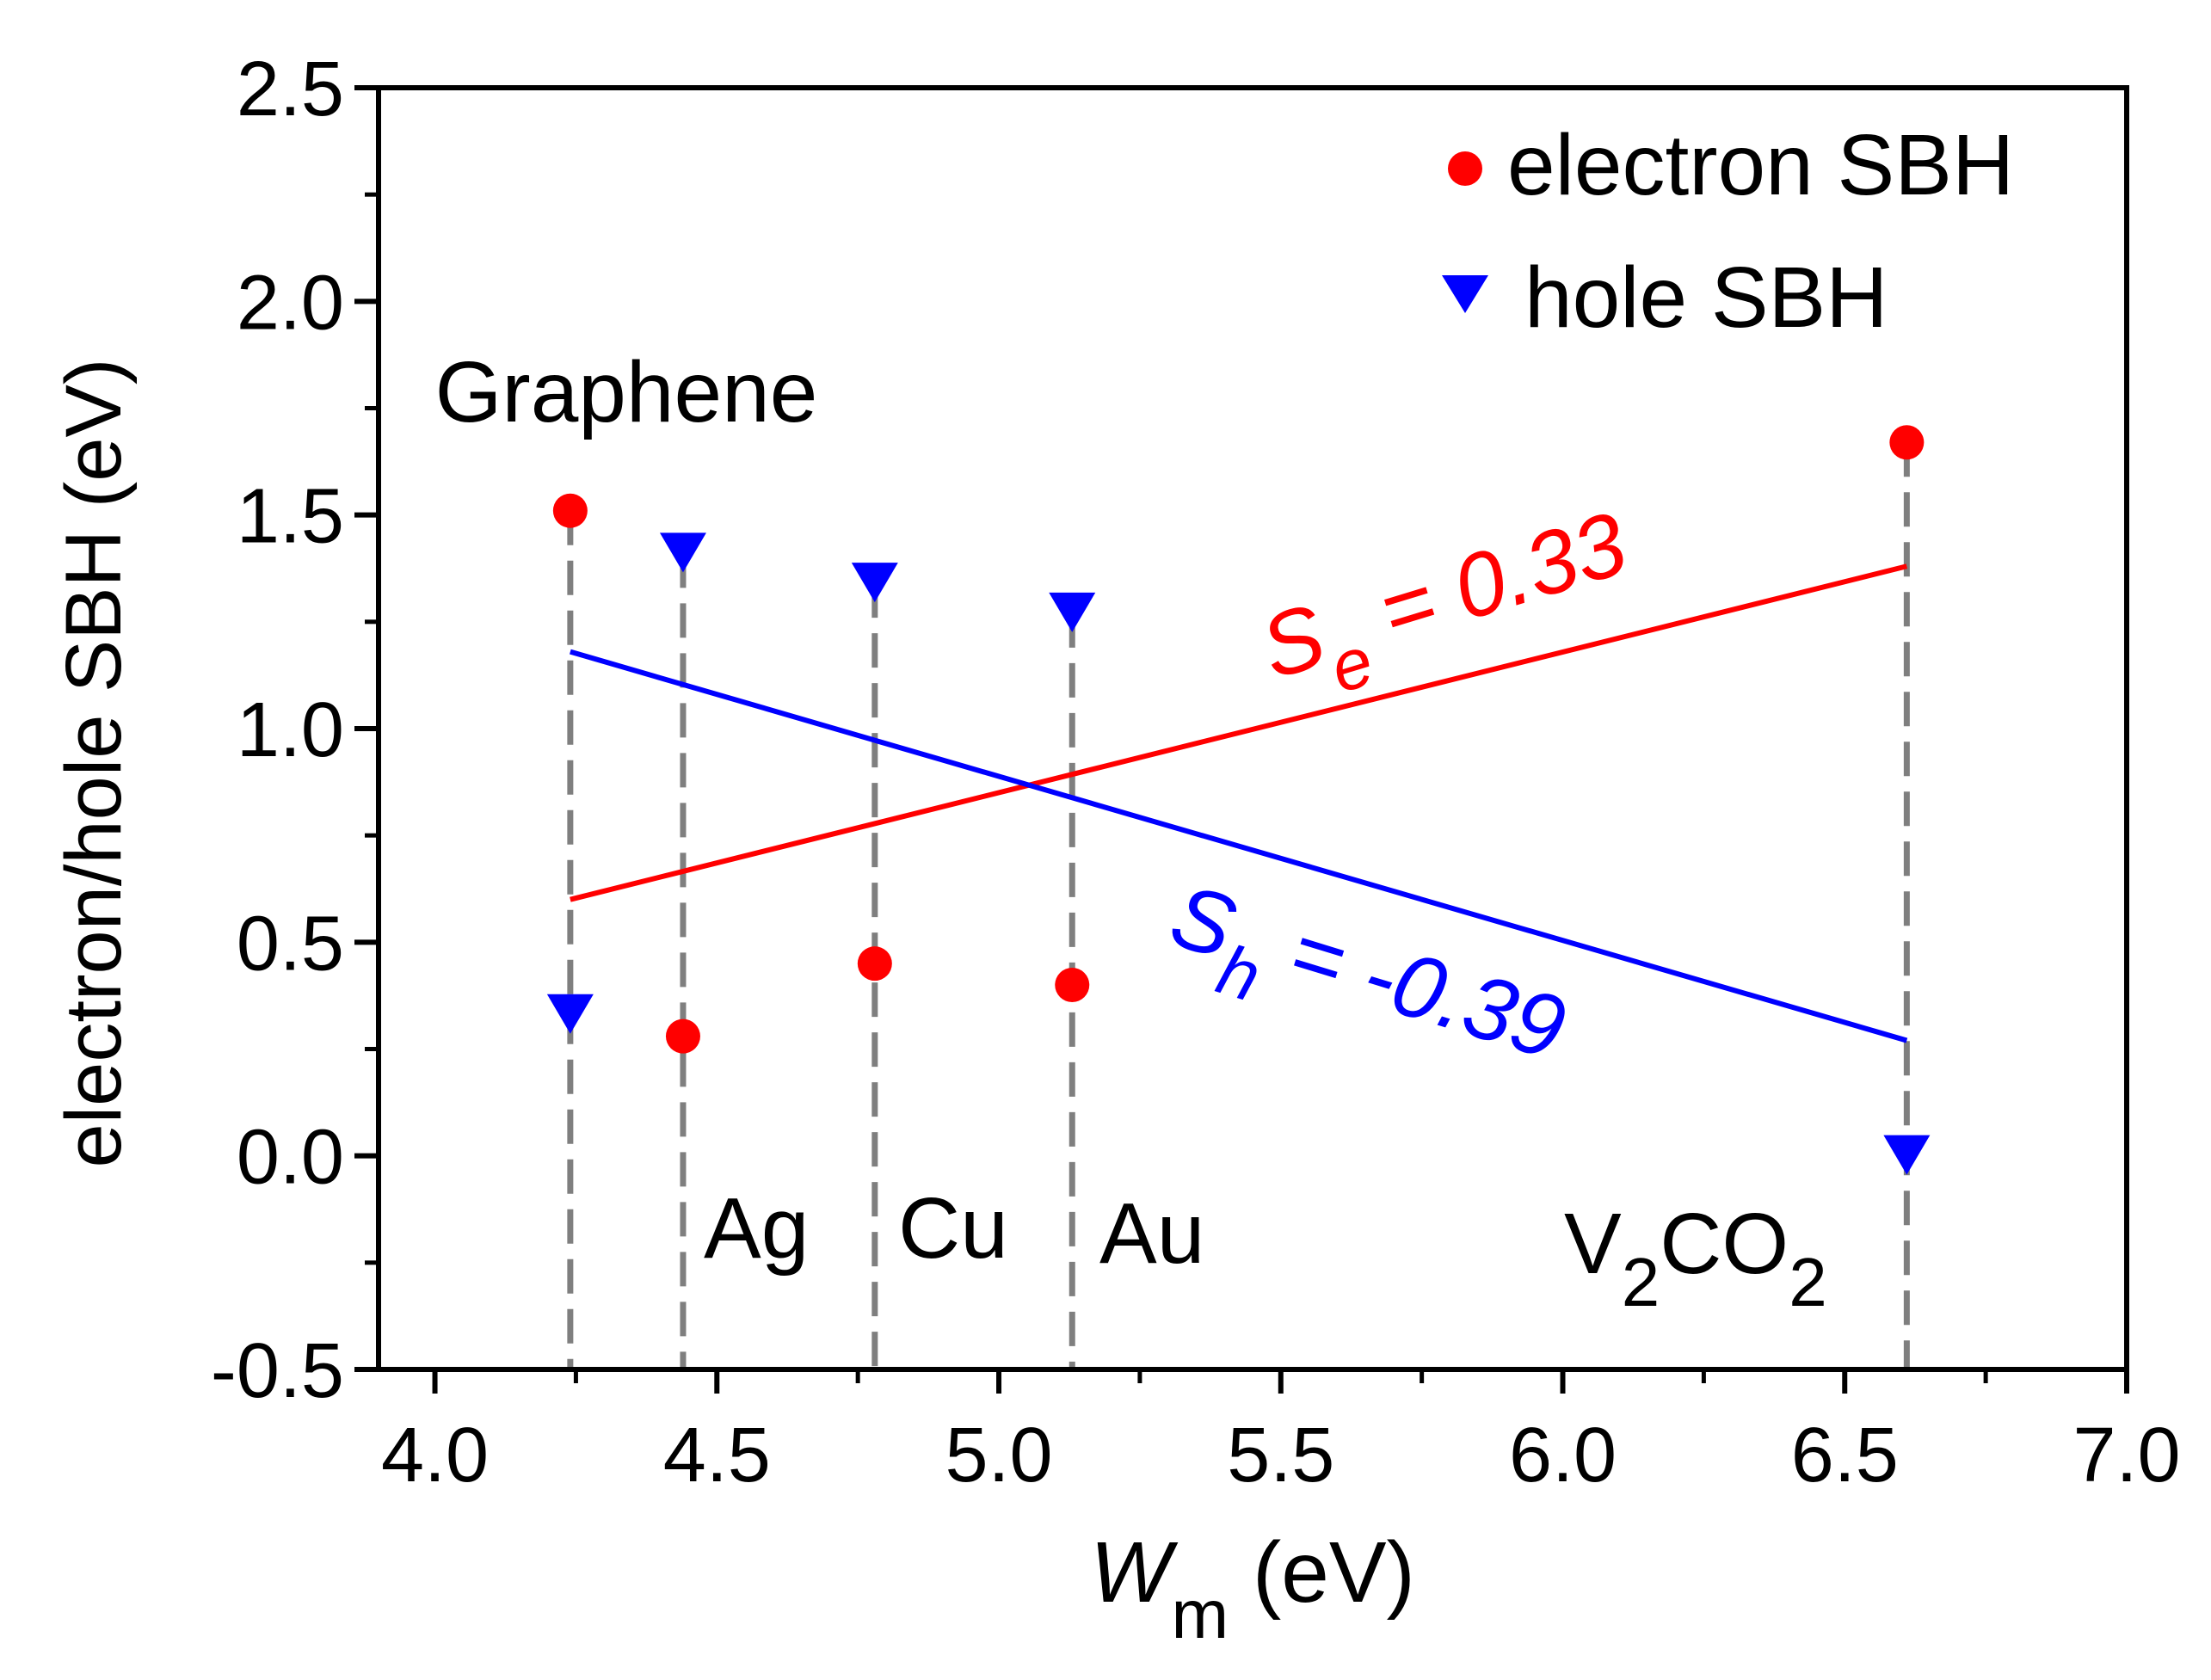 The image size is (2211, 1680). What do you see at coordinates (1761, 165) in the screenshot?
I see `legend-electron-label: electron SBH` at bounding box center [1761, 165].